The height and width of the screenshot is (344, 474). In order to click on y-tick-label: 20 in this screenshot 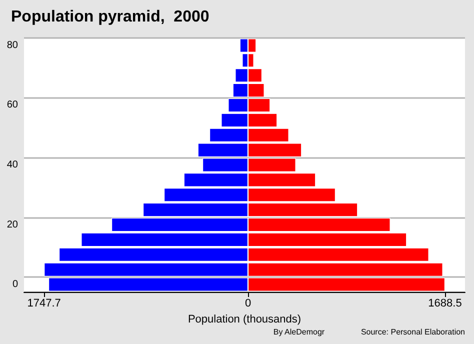, I will do `click(12, 224)`.